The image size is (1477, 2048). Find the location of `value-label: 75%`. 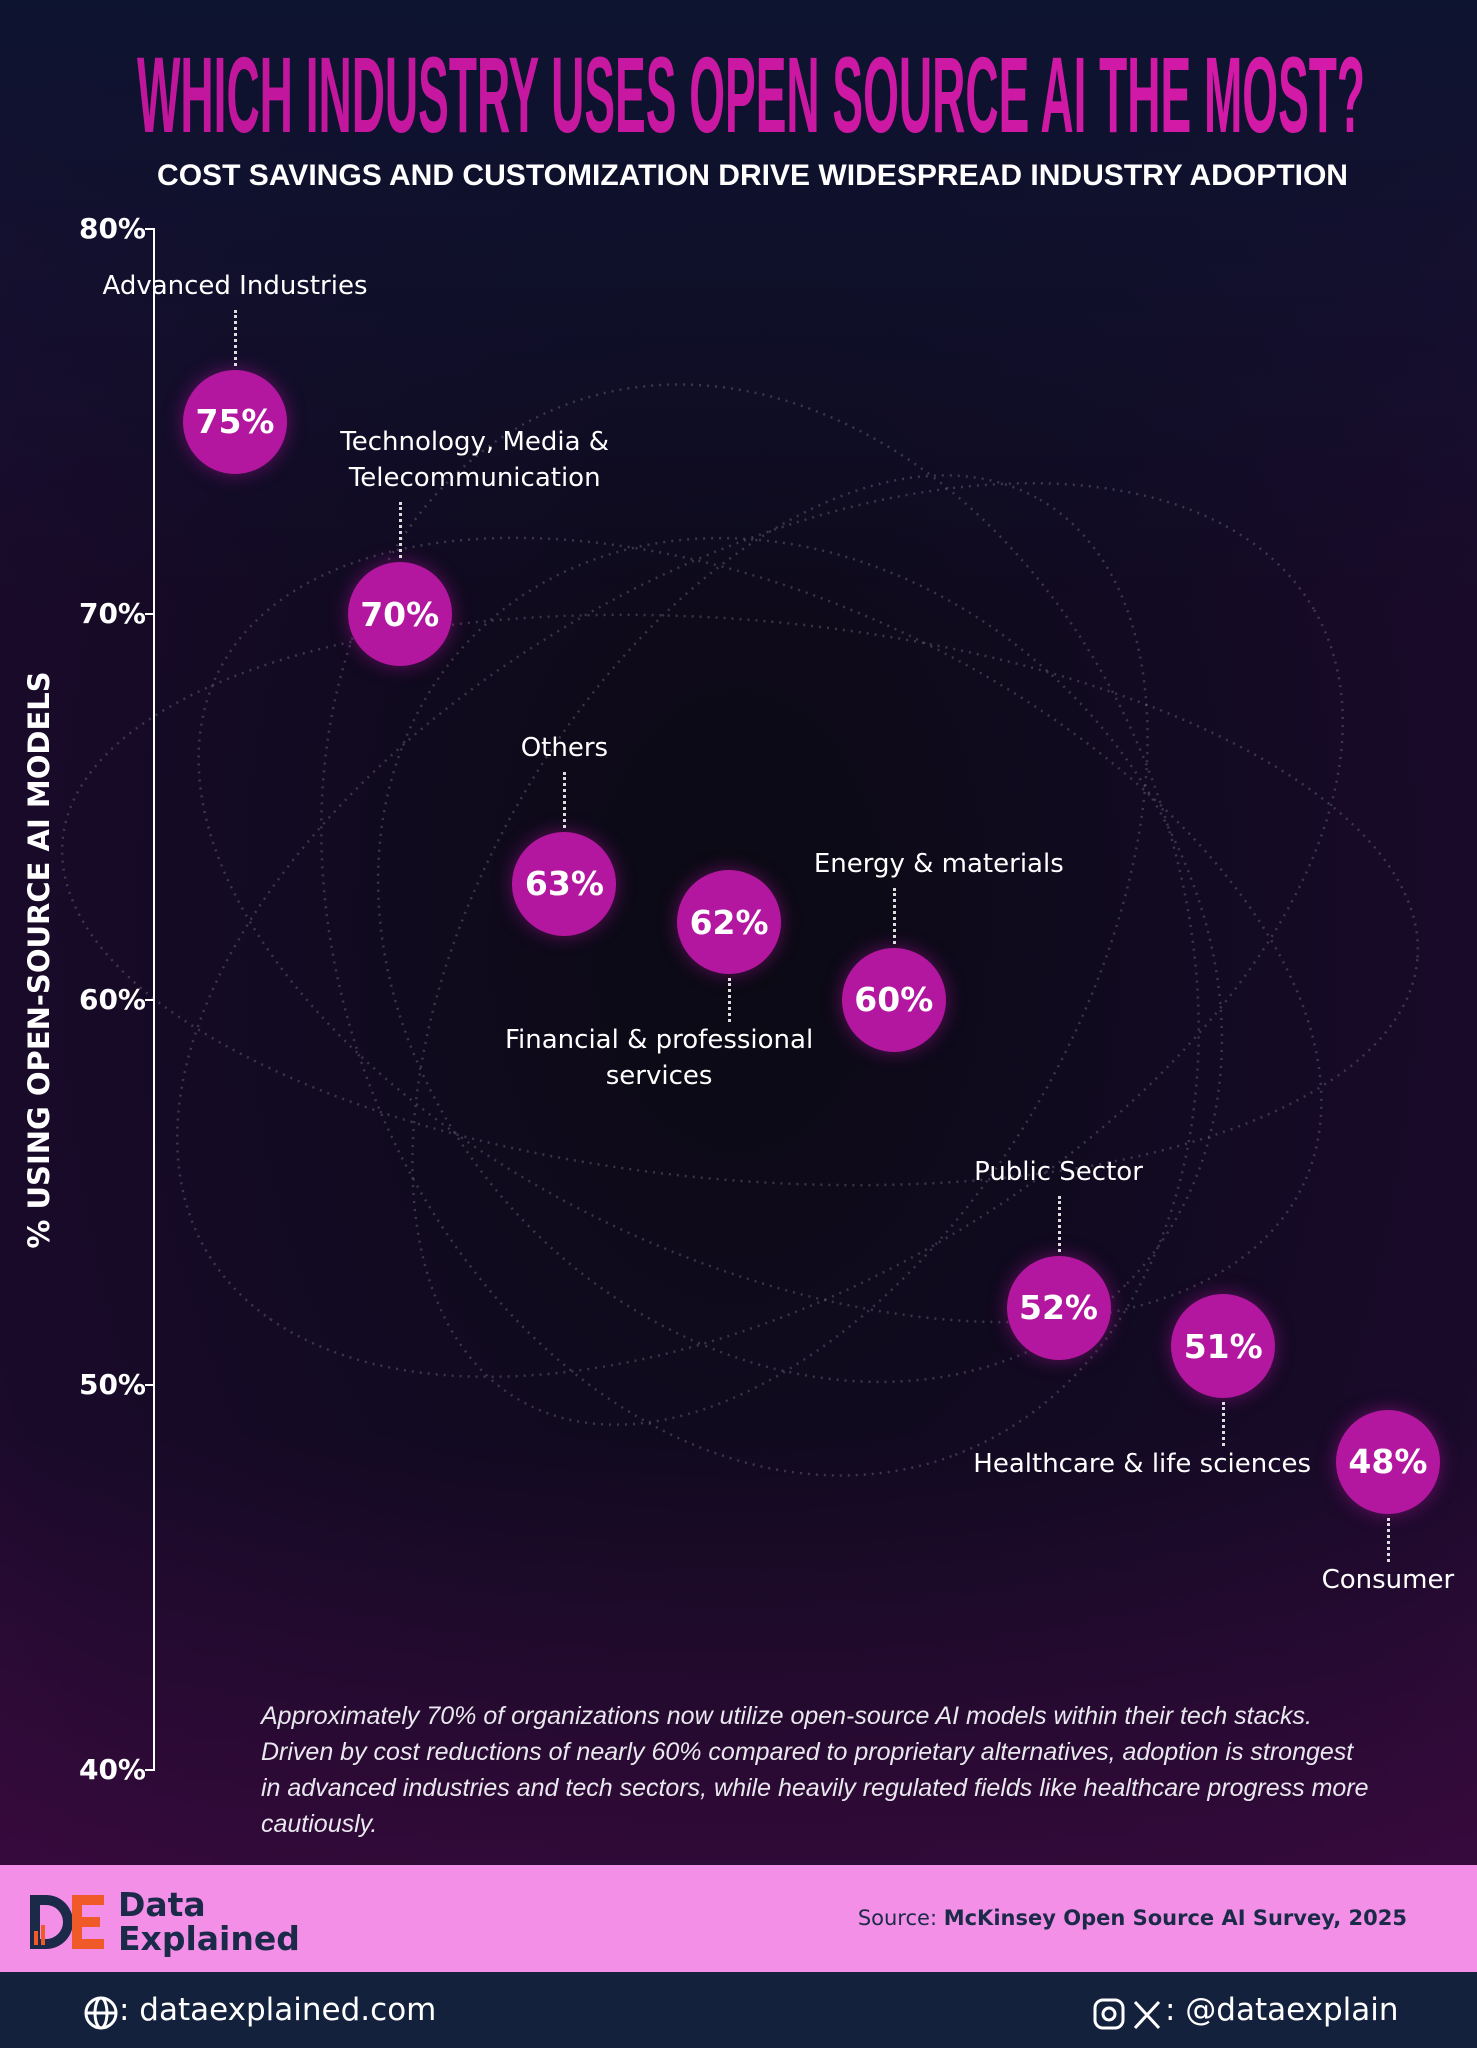

value-label: 75% is located at coordinates (235, 422).